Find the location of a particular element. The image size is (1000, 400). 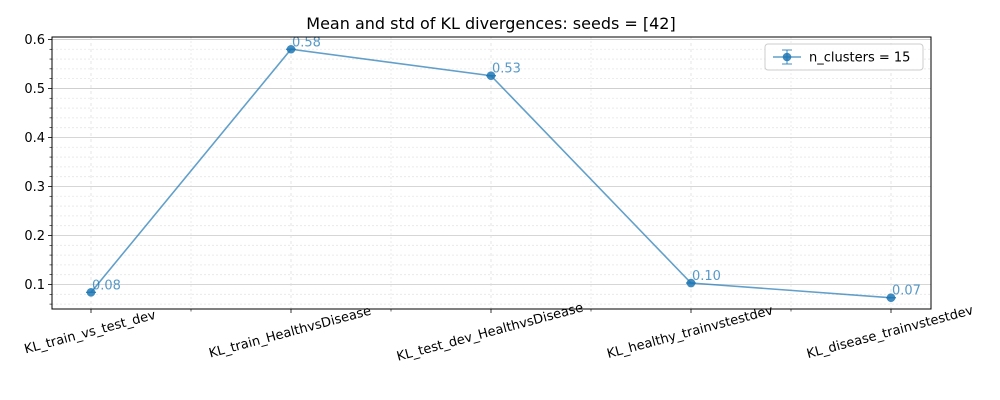

x-tick-label: KL_healthy_trainvstestdev is located at coordinates (690, 332).